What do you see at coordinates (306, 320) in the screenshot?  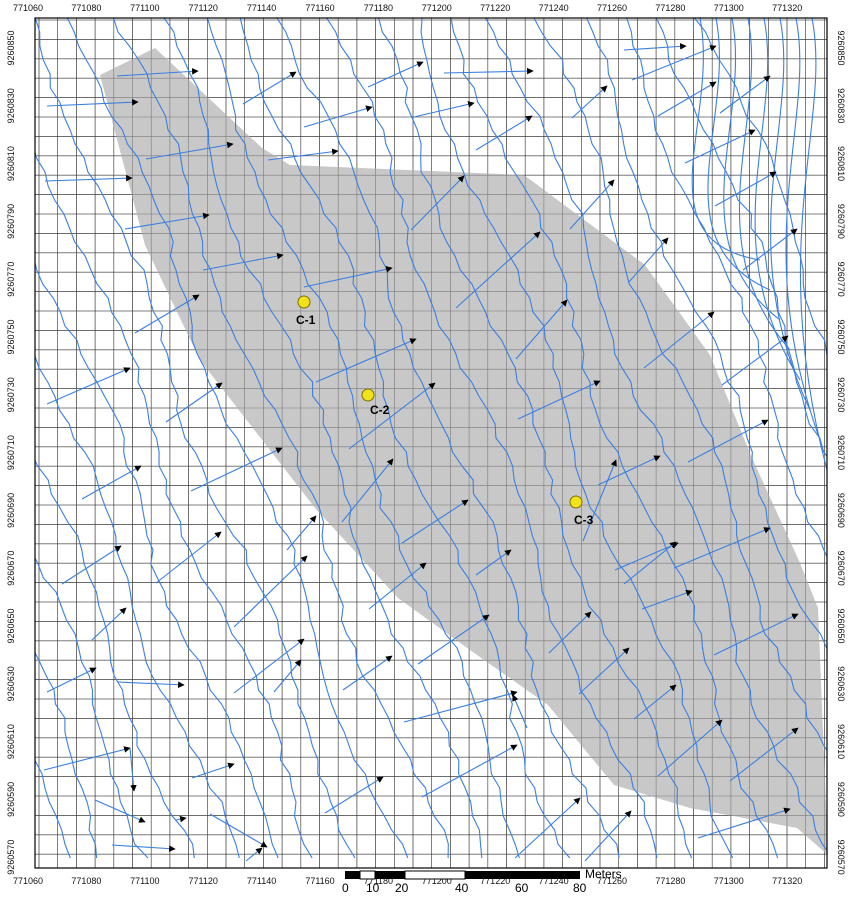 I see `well-c1-label: C-1` at bounding box center [306, 320].